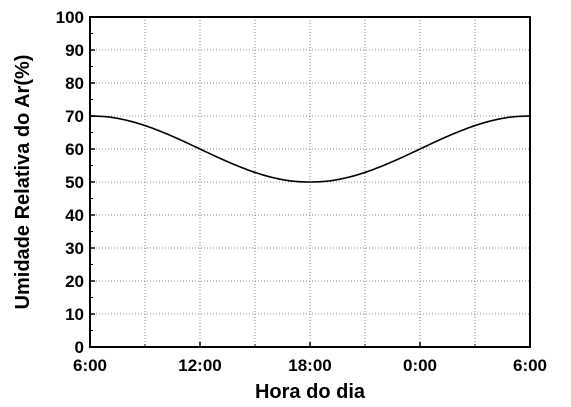  Describe the element at coordinates (74, 314) in the screenshot. I see `y-tick-label: 10` at that location.